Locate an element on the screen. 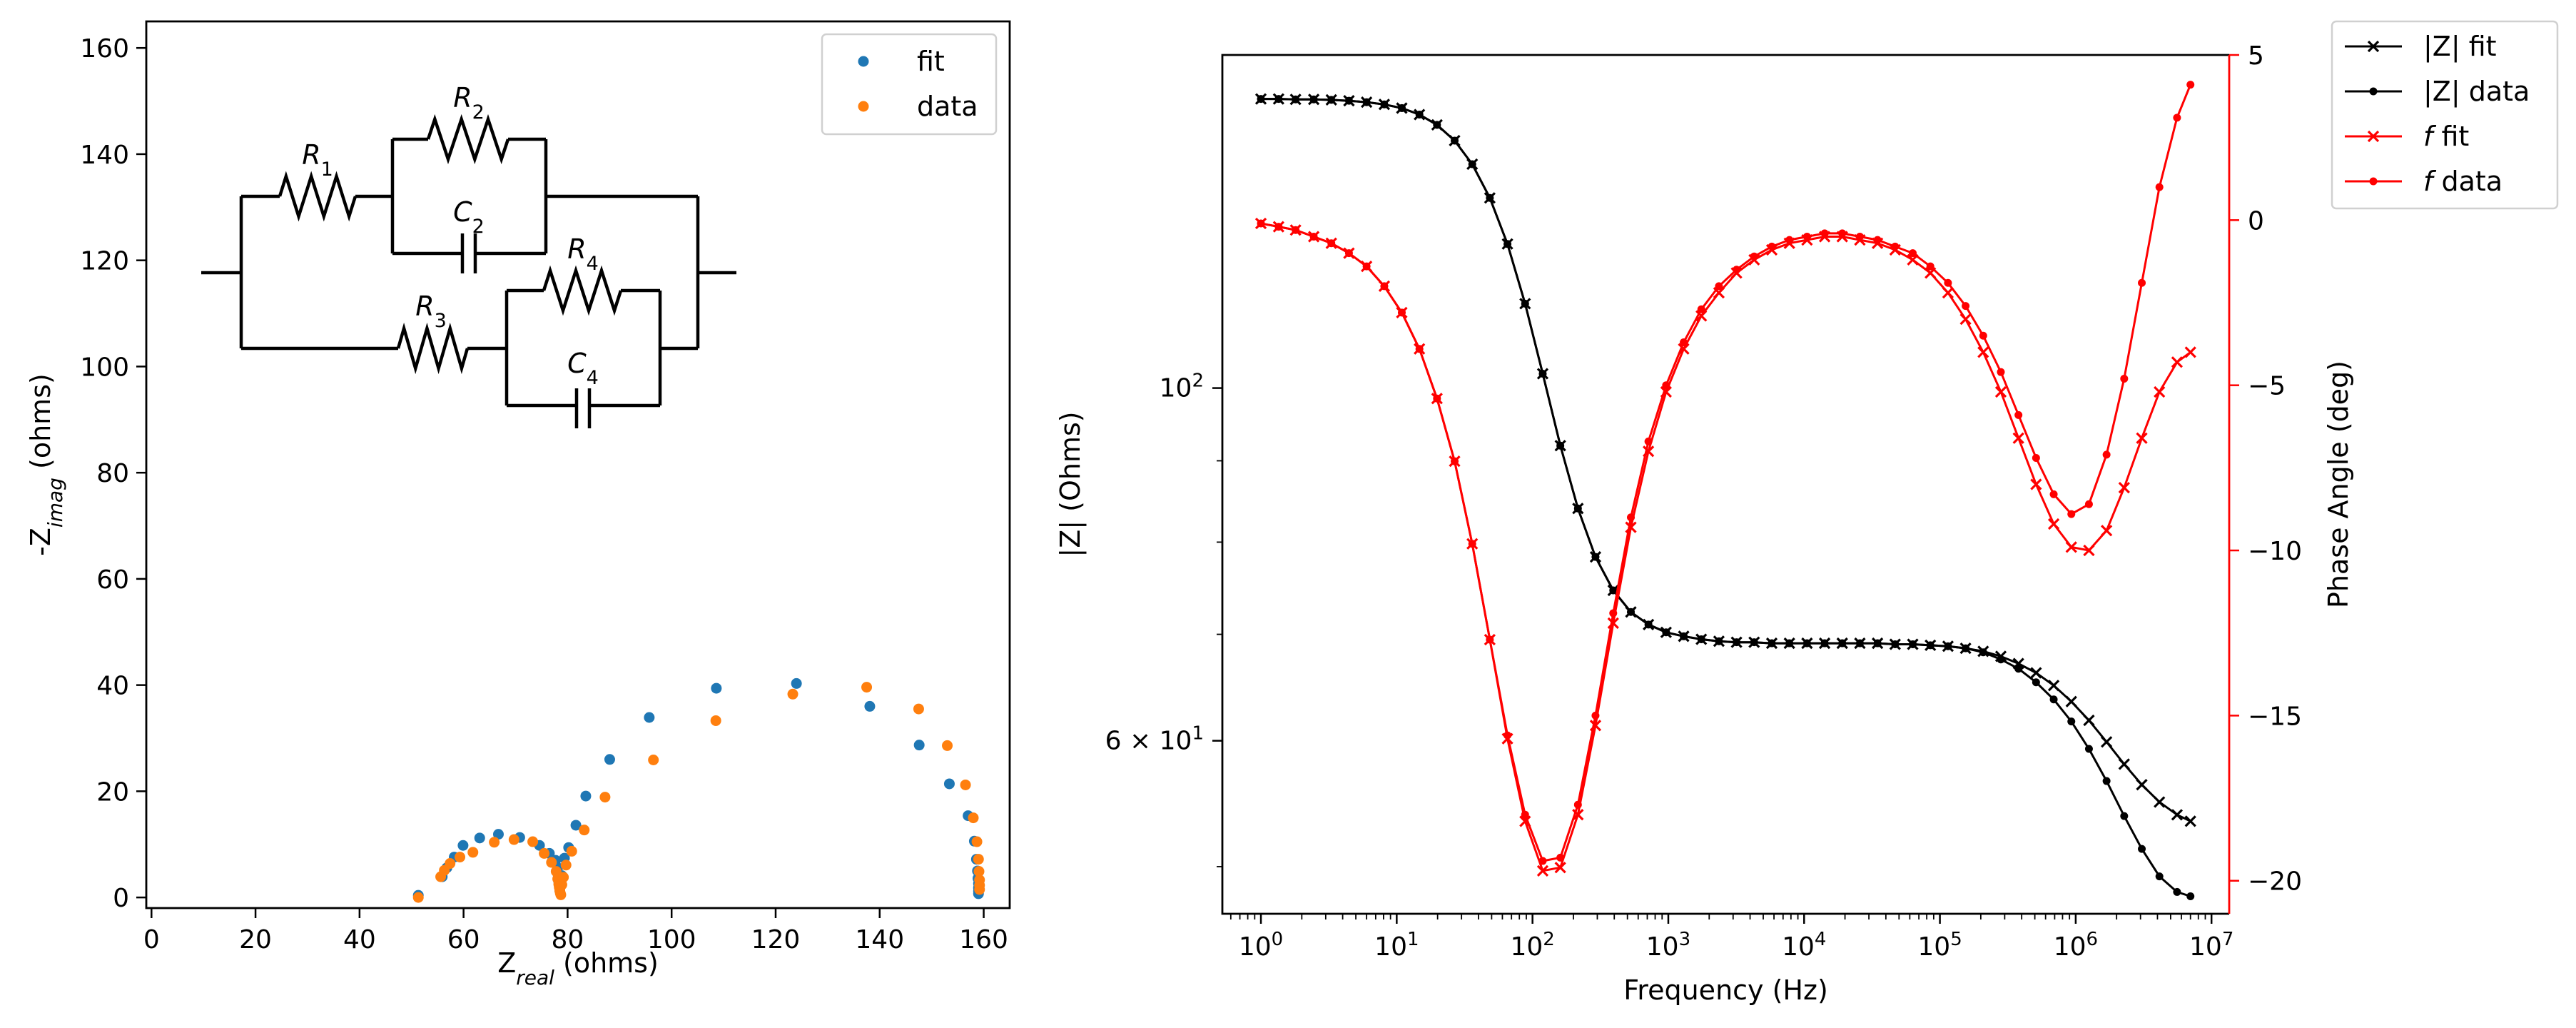 The image size is (2576, 1028). resistor-r1 is located at coordinates (318, 196).